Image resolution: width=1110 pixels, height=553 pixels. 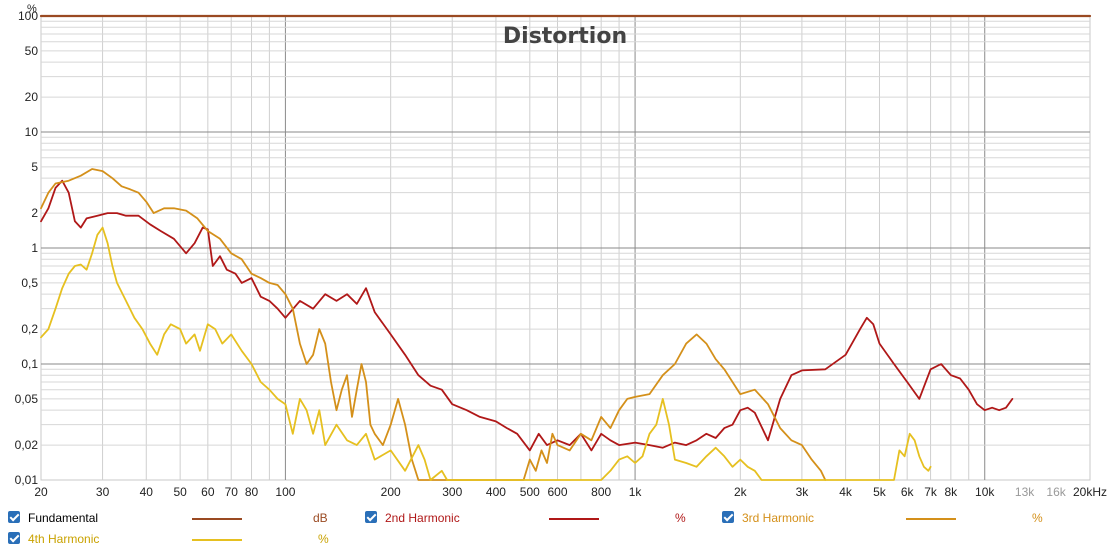 I want to click on x-tick-label: 20kHz, so click(x=1090, y=492).